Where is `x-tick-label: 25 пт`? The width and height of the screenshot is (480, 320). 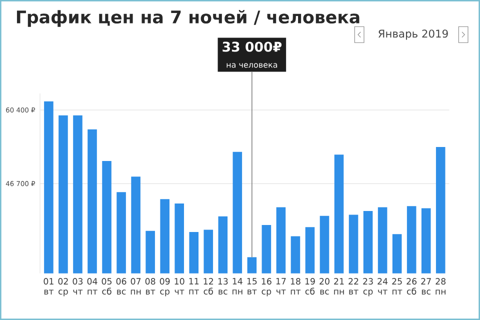 x-tick-label: 25 пт is located at coordinates (397, 286).